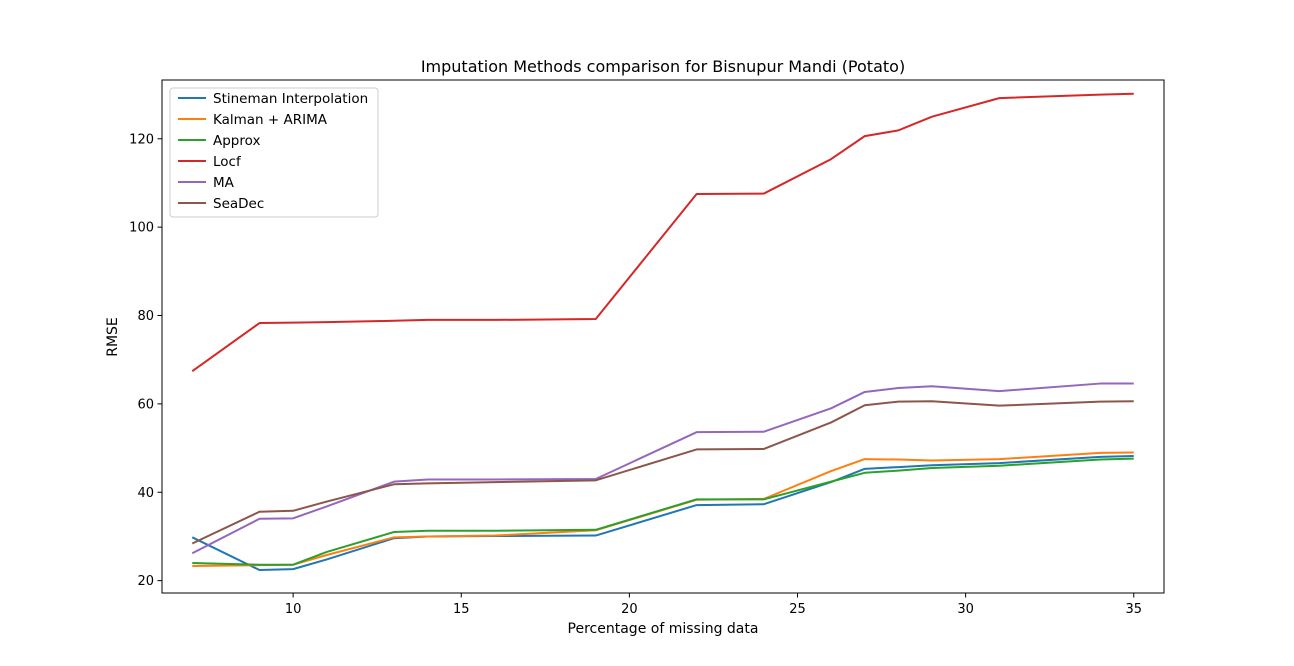 Image resolution: width=1294 pixels, height=666 pixels. Describe the element at coordinates (145, 404) in the screenshot. I see `y-tick-label: 60` at that location.